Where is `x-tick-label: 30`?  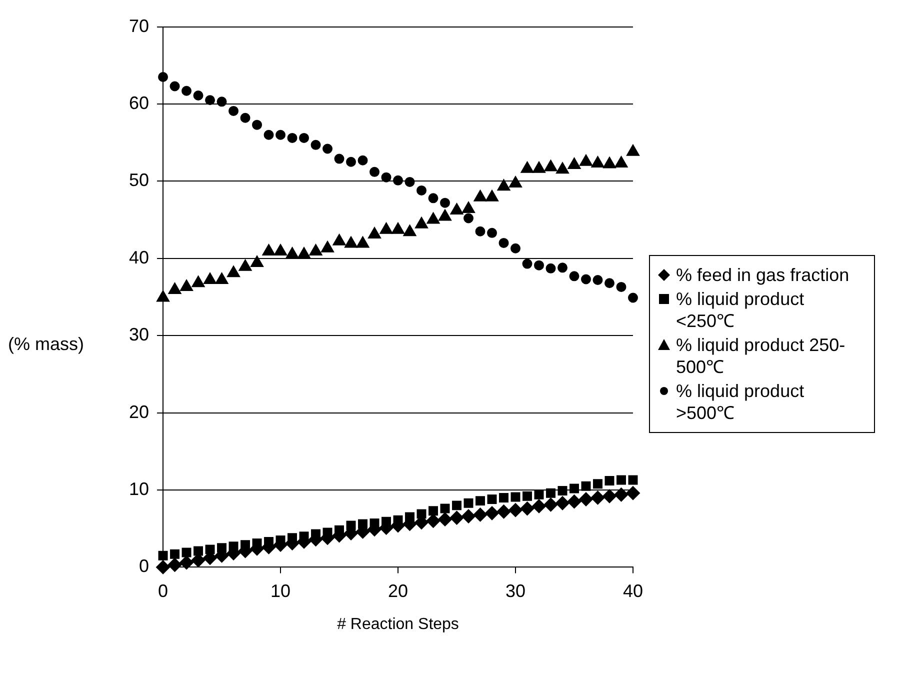
x-tick-label: 30 is located at coordinates (515, 590).